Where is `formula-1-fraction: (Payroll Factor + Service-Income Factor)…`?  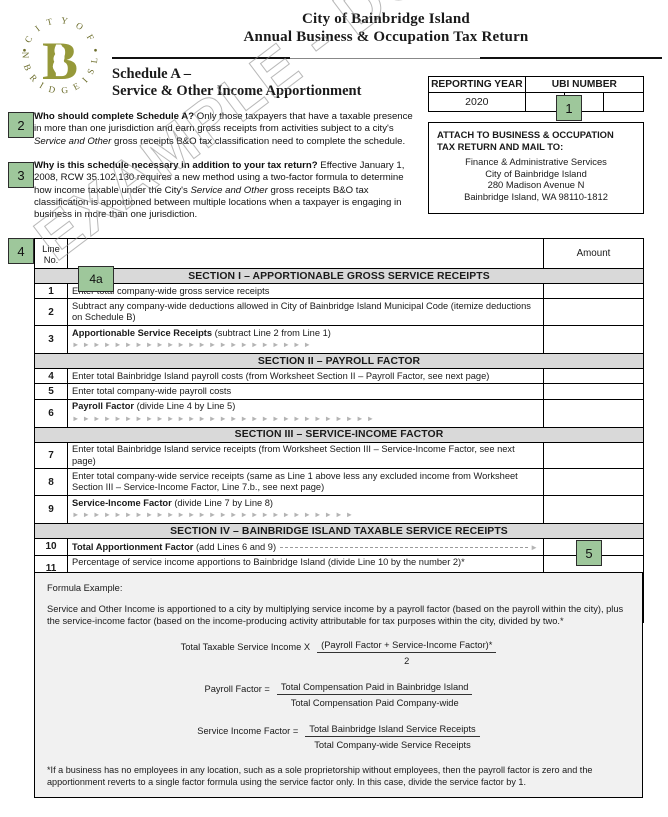 formula-1-fraction: (Payroll Factor + Service-Income Factor)… is located at coordinates (407, 653).